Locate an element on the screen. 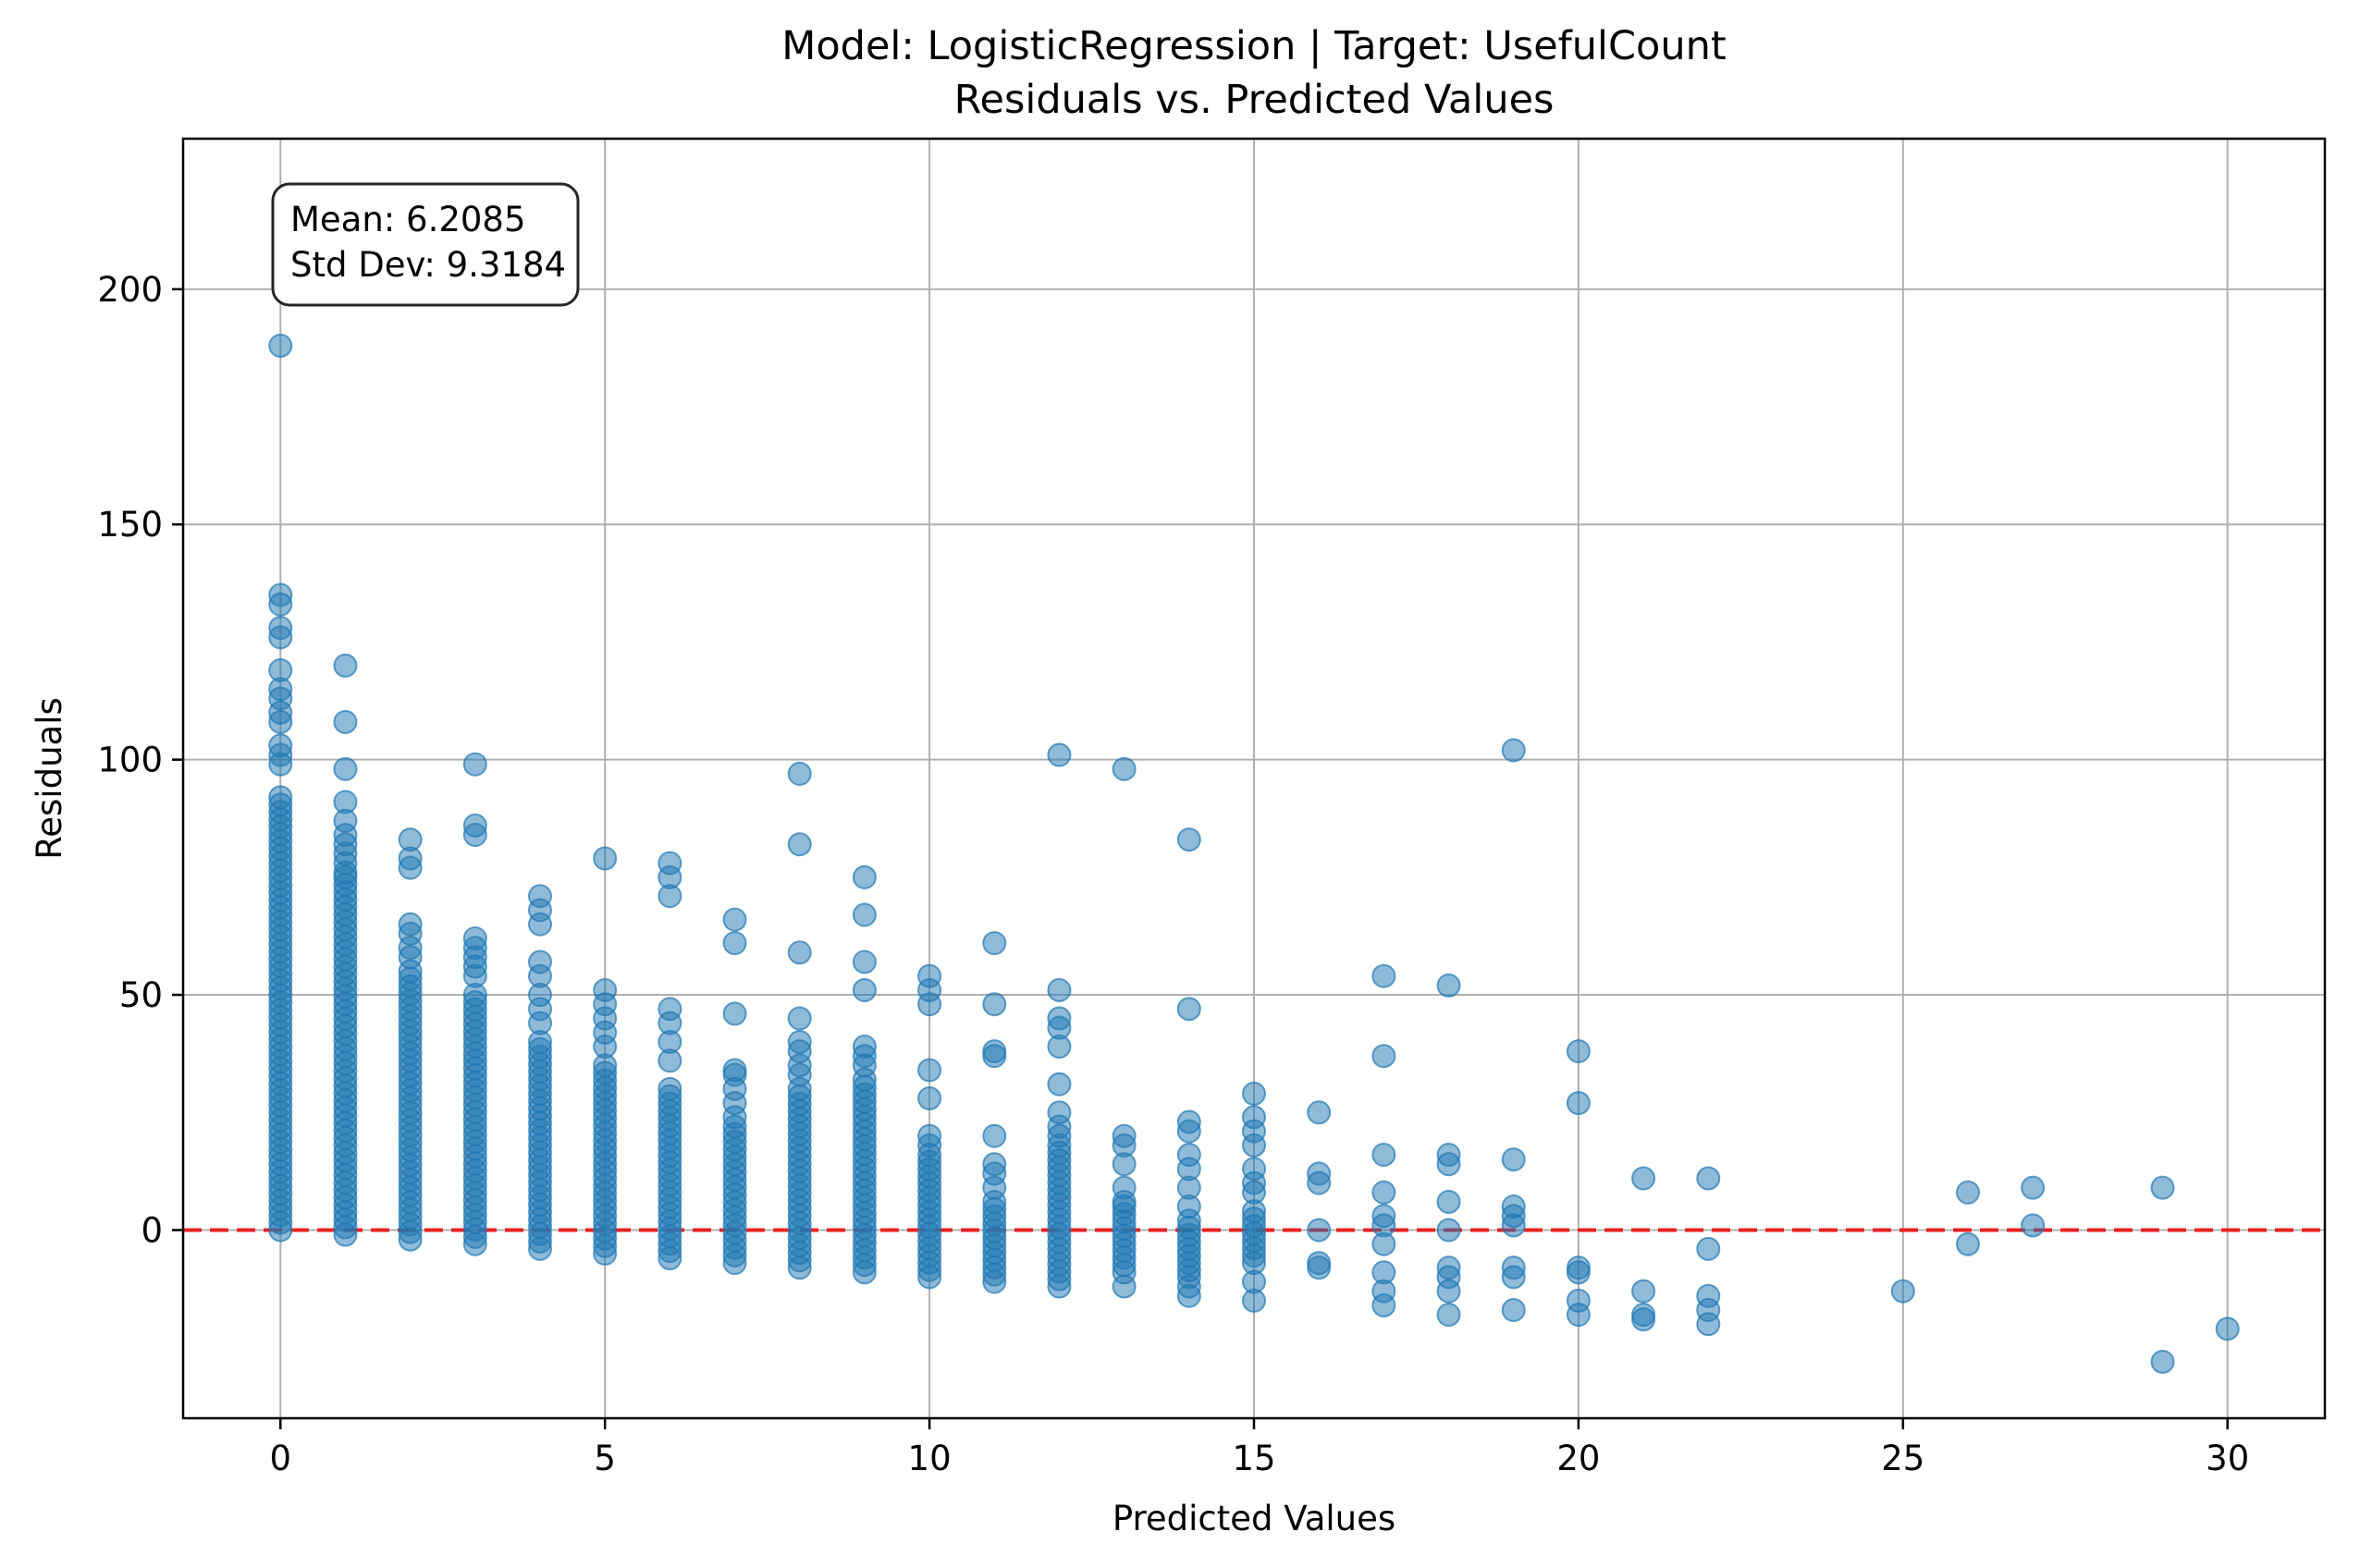  x-tick-label: 0 is located at coordinates (280, 1459).